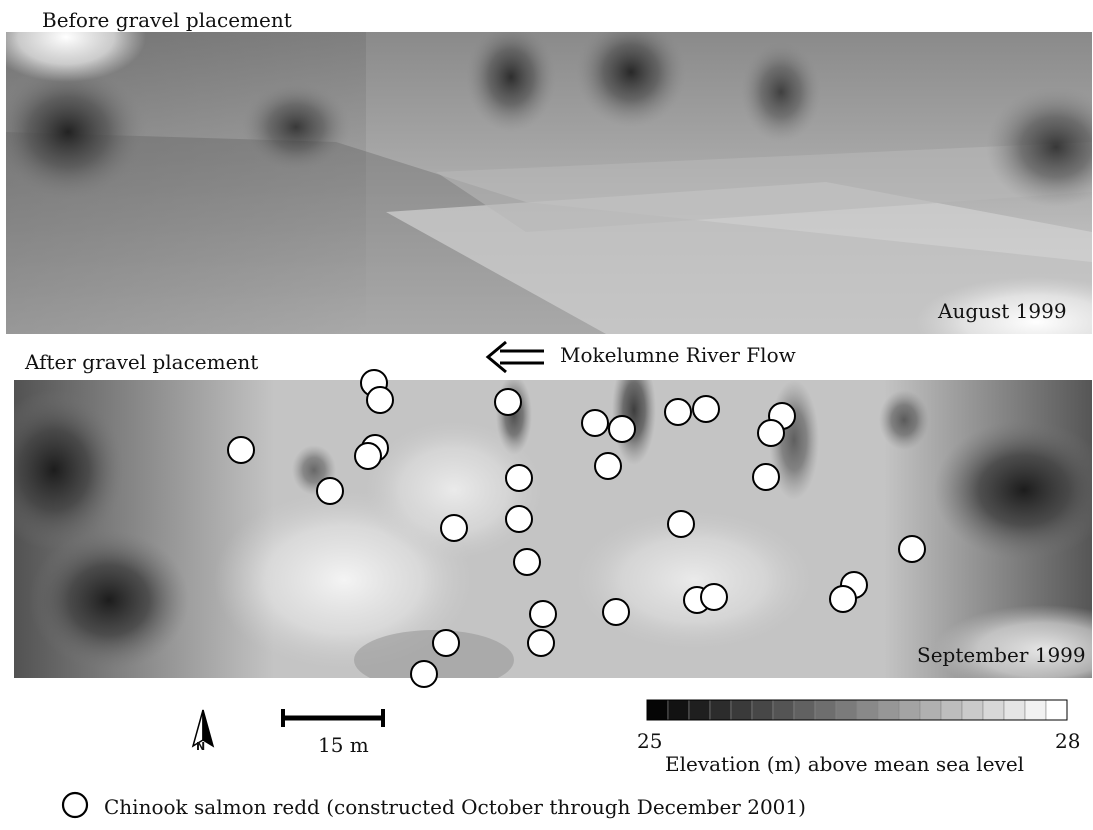 The height and width of the screenshot is (830, 1093). What do you see at coordinates (1068, 741) in the screenshot?
I see `elevation-max-label: 28` at bounding box center [1068, 741].